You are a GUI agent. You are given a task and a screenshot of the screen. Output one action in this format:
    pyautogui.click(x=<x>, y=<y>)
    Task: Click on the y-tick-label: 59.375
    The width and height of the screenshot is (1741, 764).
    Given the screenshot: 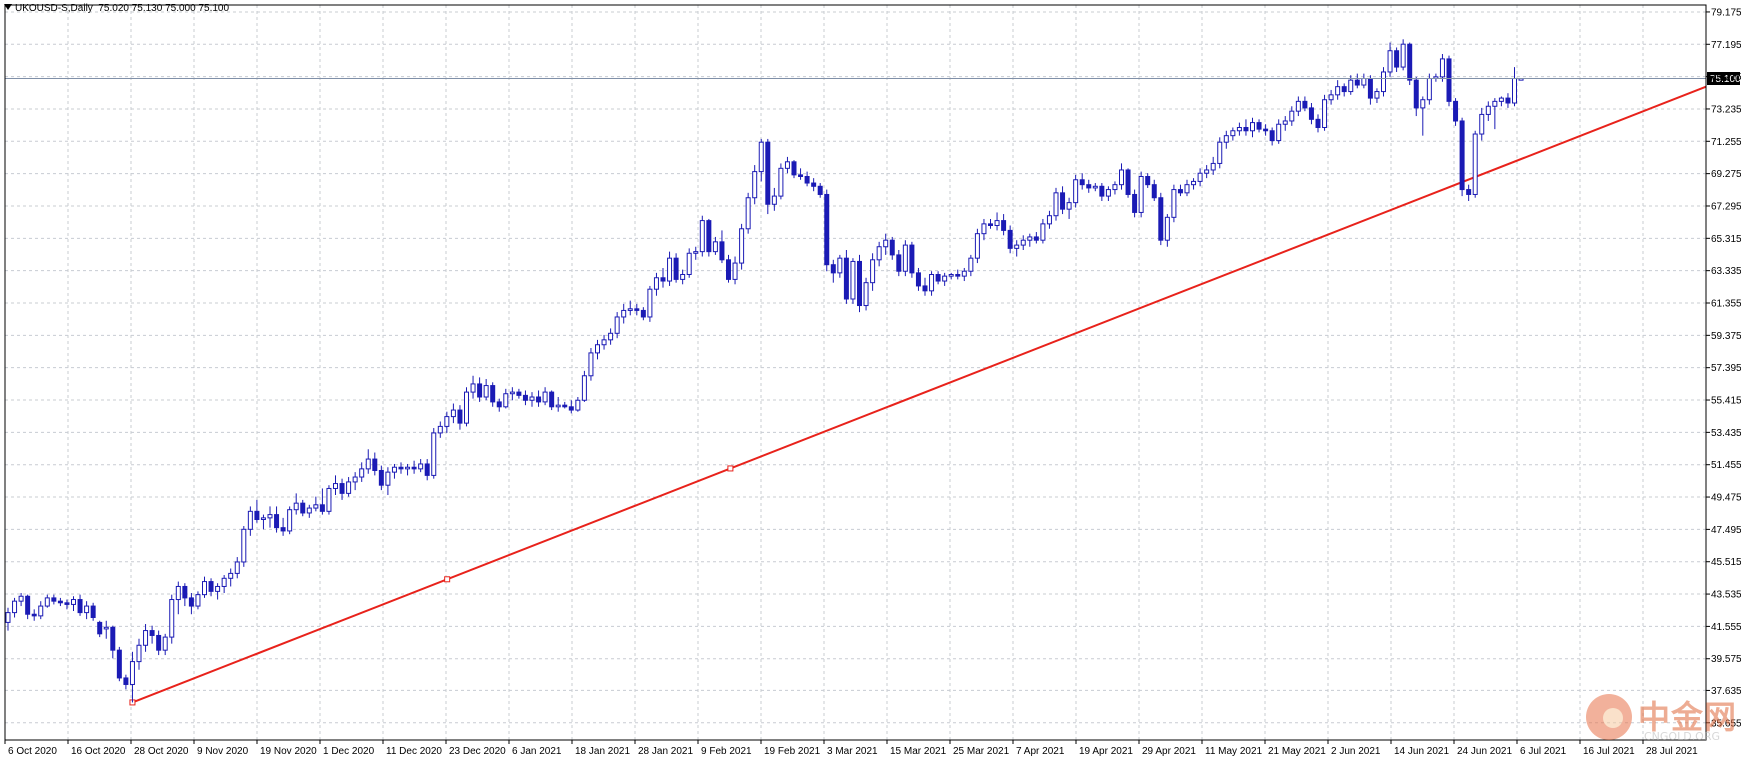 What is the action you would take?
    pyautogui.click(x=1726, y=336)
    